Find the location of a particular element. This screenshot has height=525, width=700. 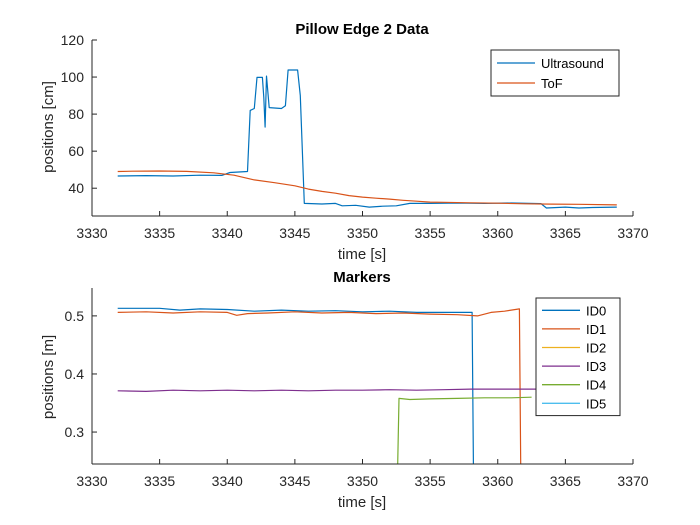

series-line-id3 is located at coordinates (330, 390).